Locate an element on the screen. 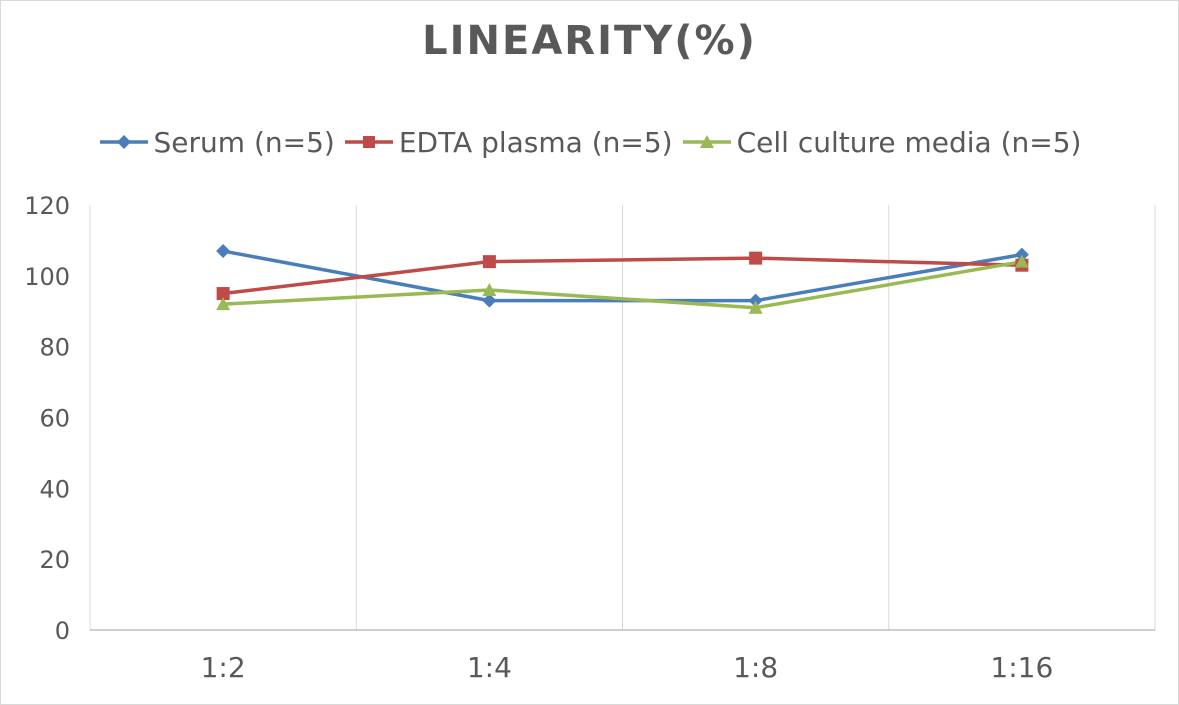 This screenshot has height=705, width=1179. legend-marker-serum is located at coordinates (123, 142).